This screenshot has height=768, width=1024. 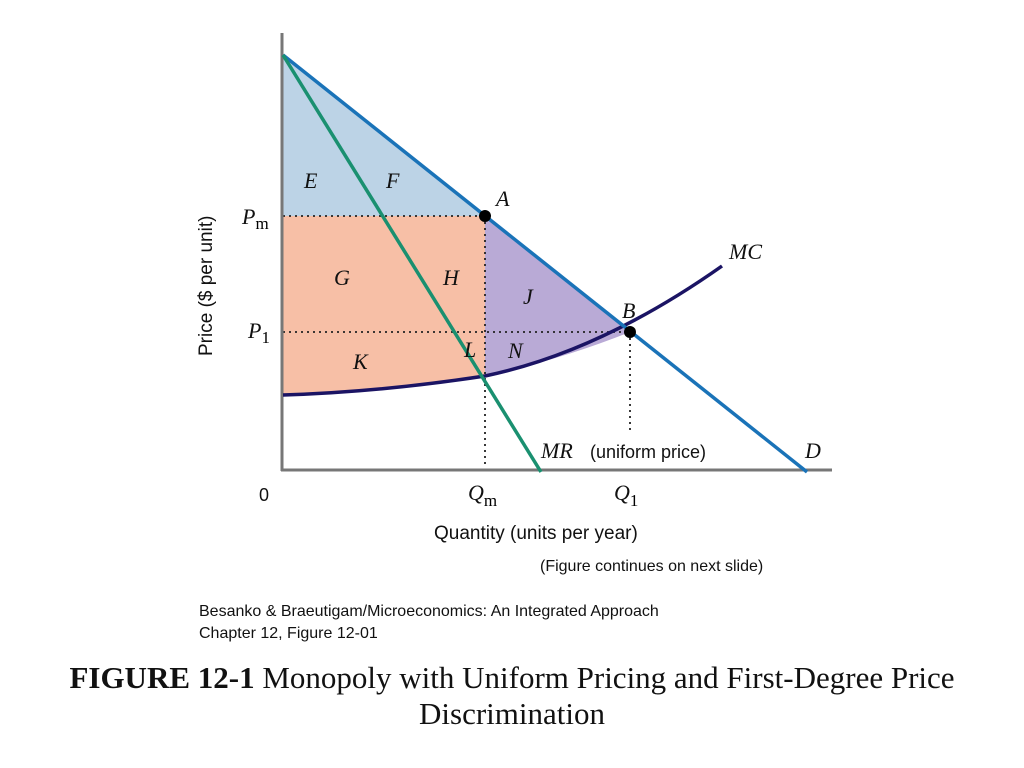 I want to click on area-label-h: H, so click(x=451, y=277).